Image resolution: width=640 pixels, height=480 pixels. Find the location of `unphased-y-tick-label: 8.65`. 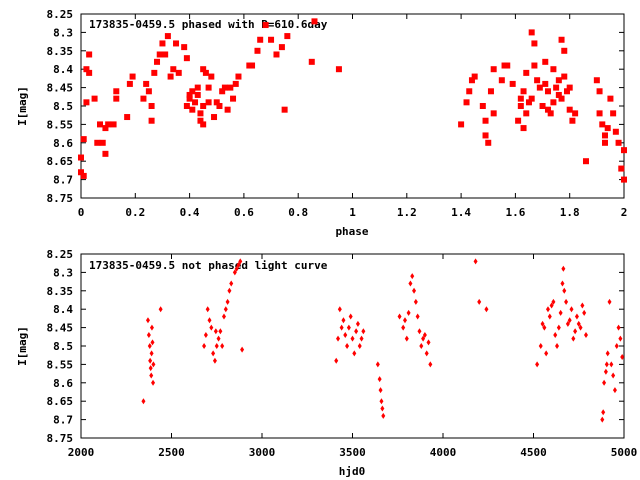

unphased-y-tick-label: 8.65 is located at coordinates (60, 401).